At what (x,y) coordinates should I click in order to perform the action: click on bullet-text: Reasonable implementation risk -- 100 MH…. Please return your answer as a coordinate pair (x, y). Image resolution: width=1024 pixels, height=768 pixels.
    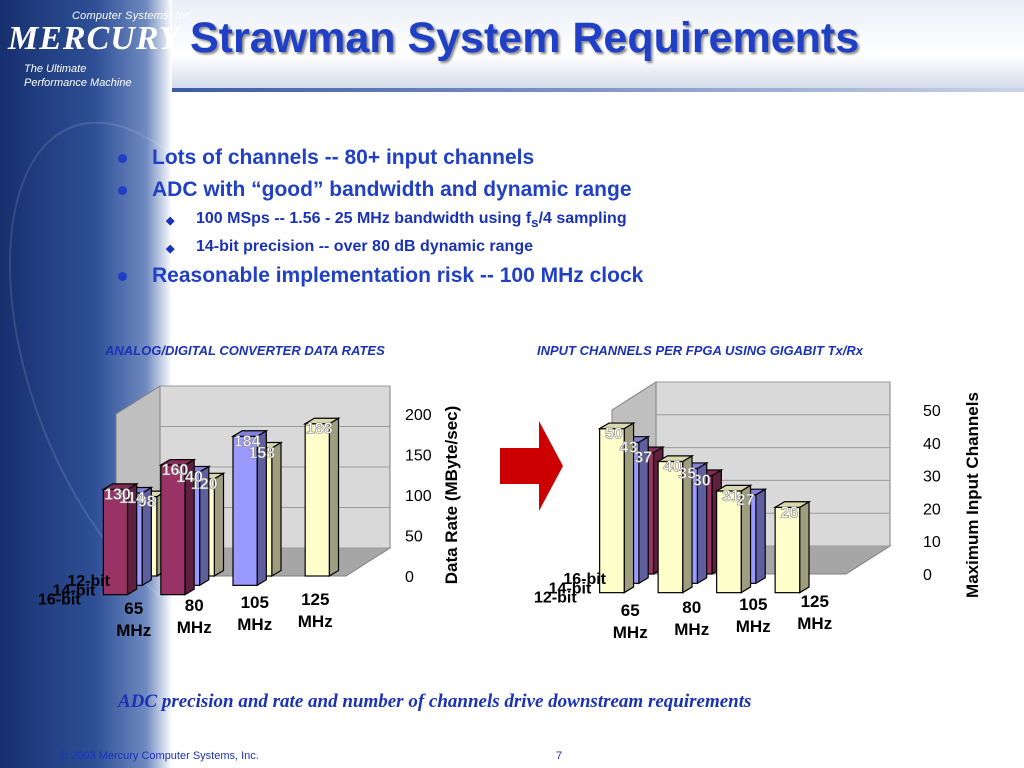
    Looking at the image, I should click on (398, 276).